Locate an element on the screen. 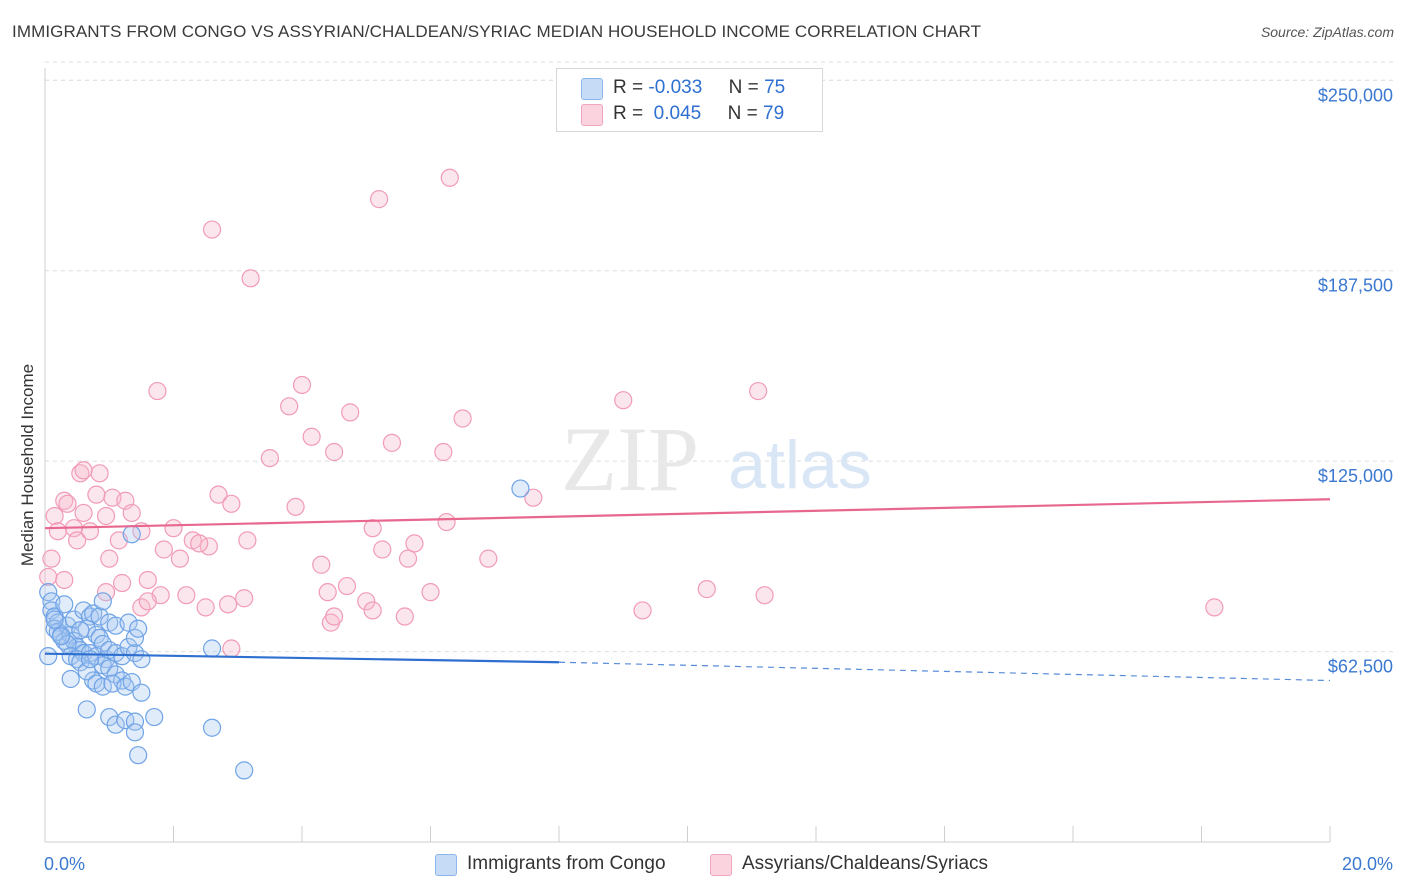 The image size is (1406, 892). x-tick-label: 20.0% is located at coordinates (1367, 864).